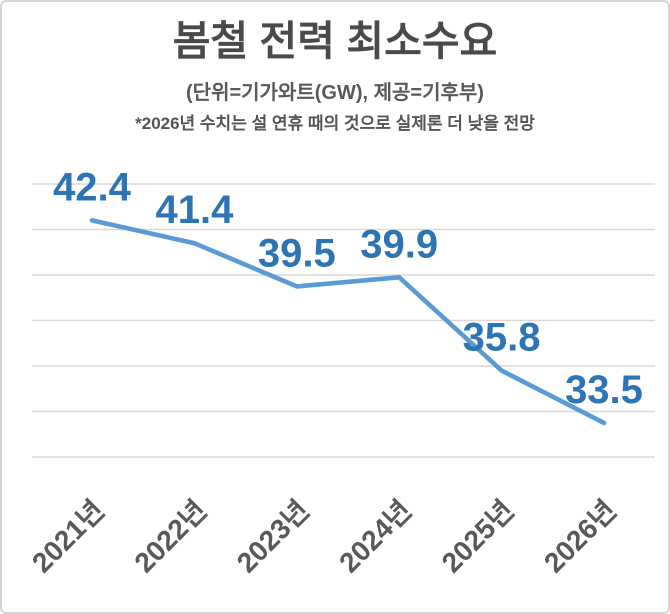  Describe the element at coordinates (92, 187) in the screenshot. I see `data-label: 42.4` at that location.